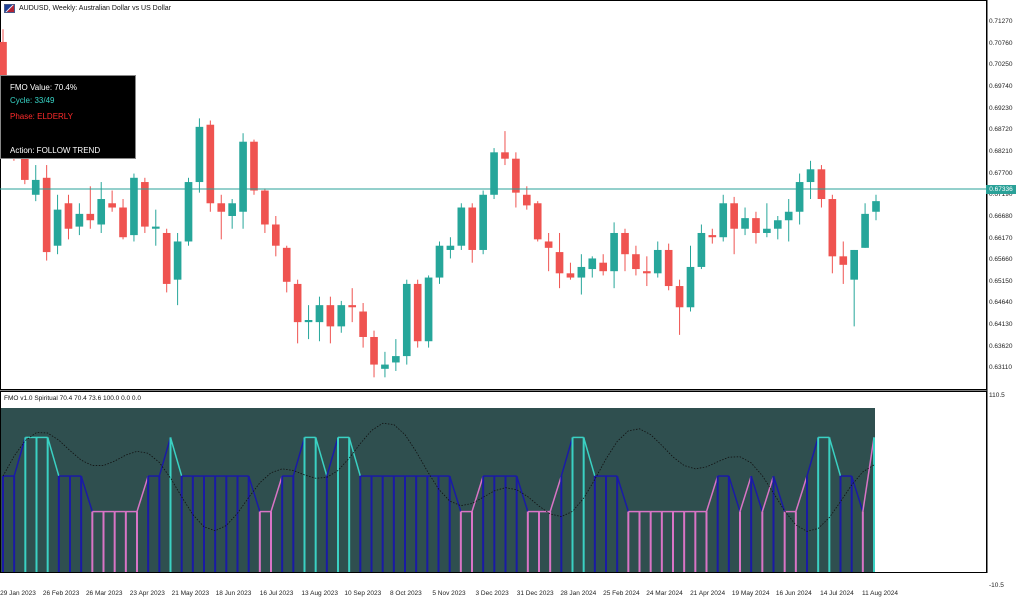 This screenshot has width=1024, height=603. I want to click on time-tick-label: 5 Nov 2023, so click(449, 593).